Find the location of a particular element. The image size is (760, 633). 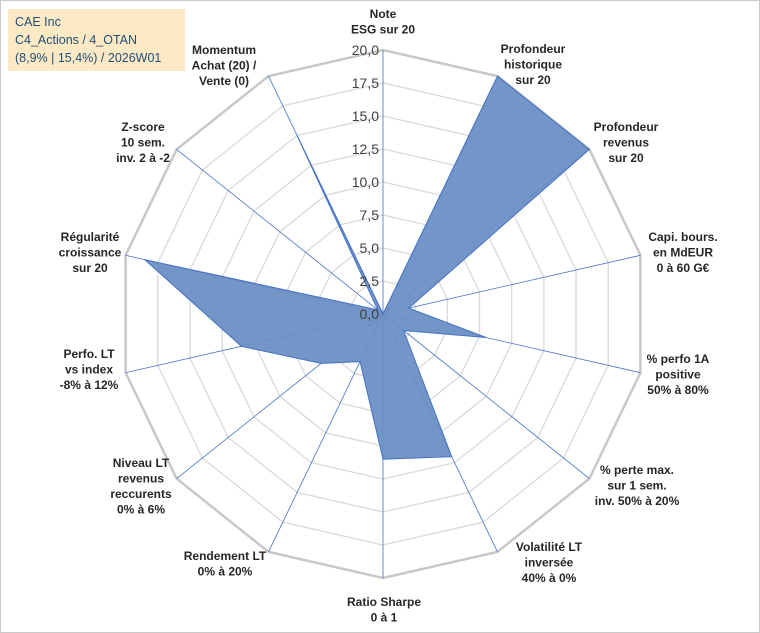

axis-label-2: Profondeur revenus sur 20 is located at coordinates (626, 142).